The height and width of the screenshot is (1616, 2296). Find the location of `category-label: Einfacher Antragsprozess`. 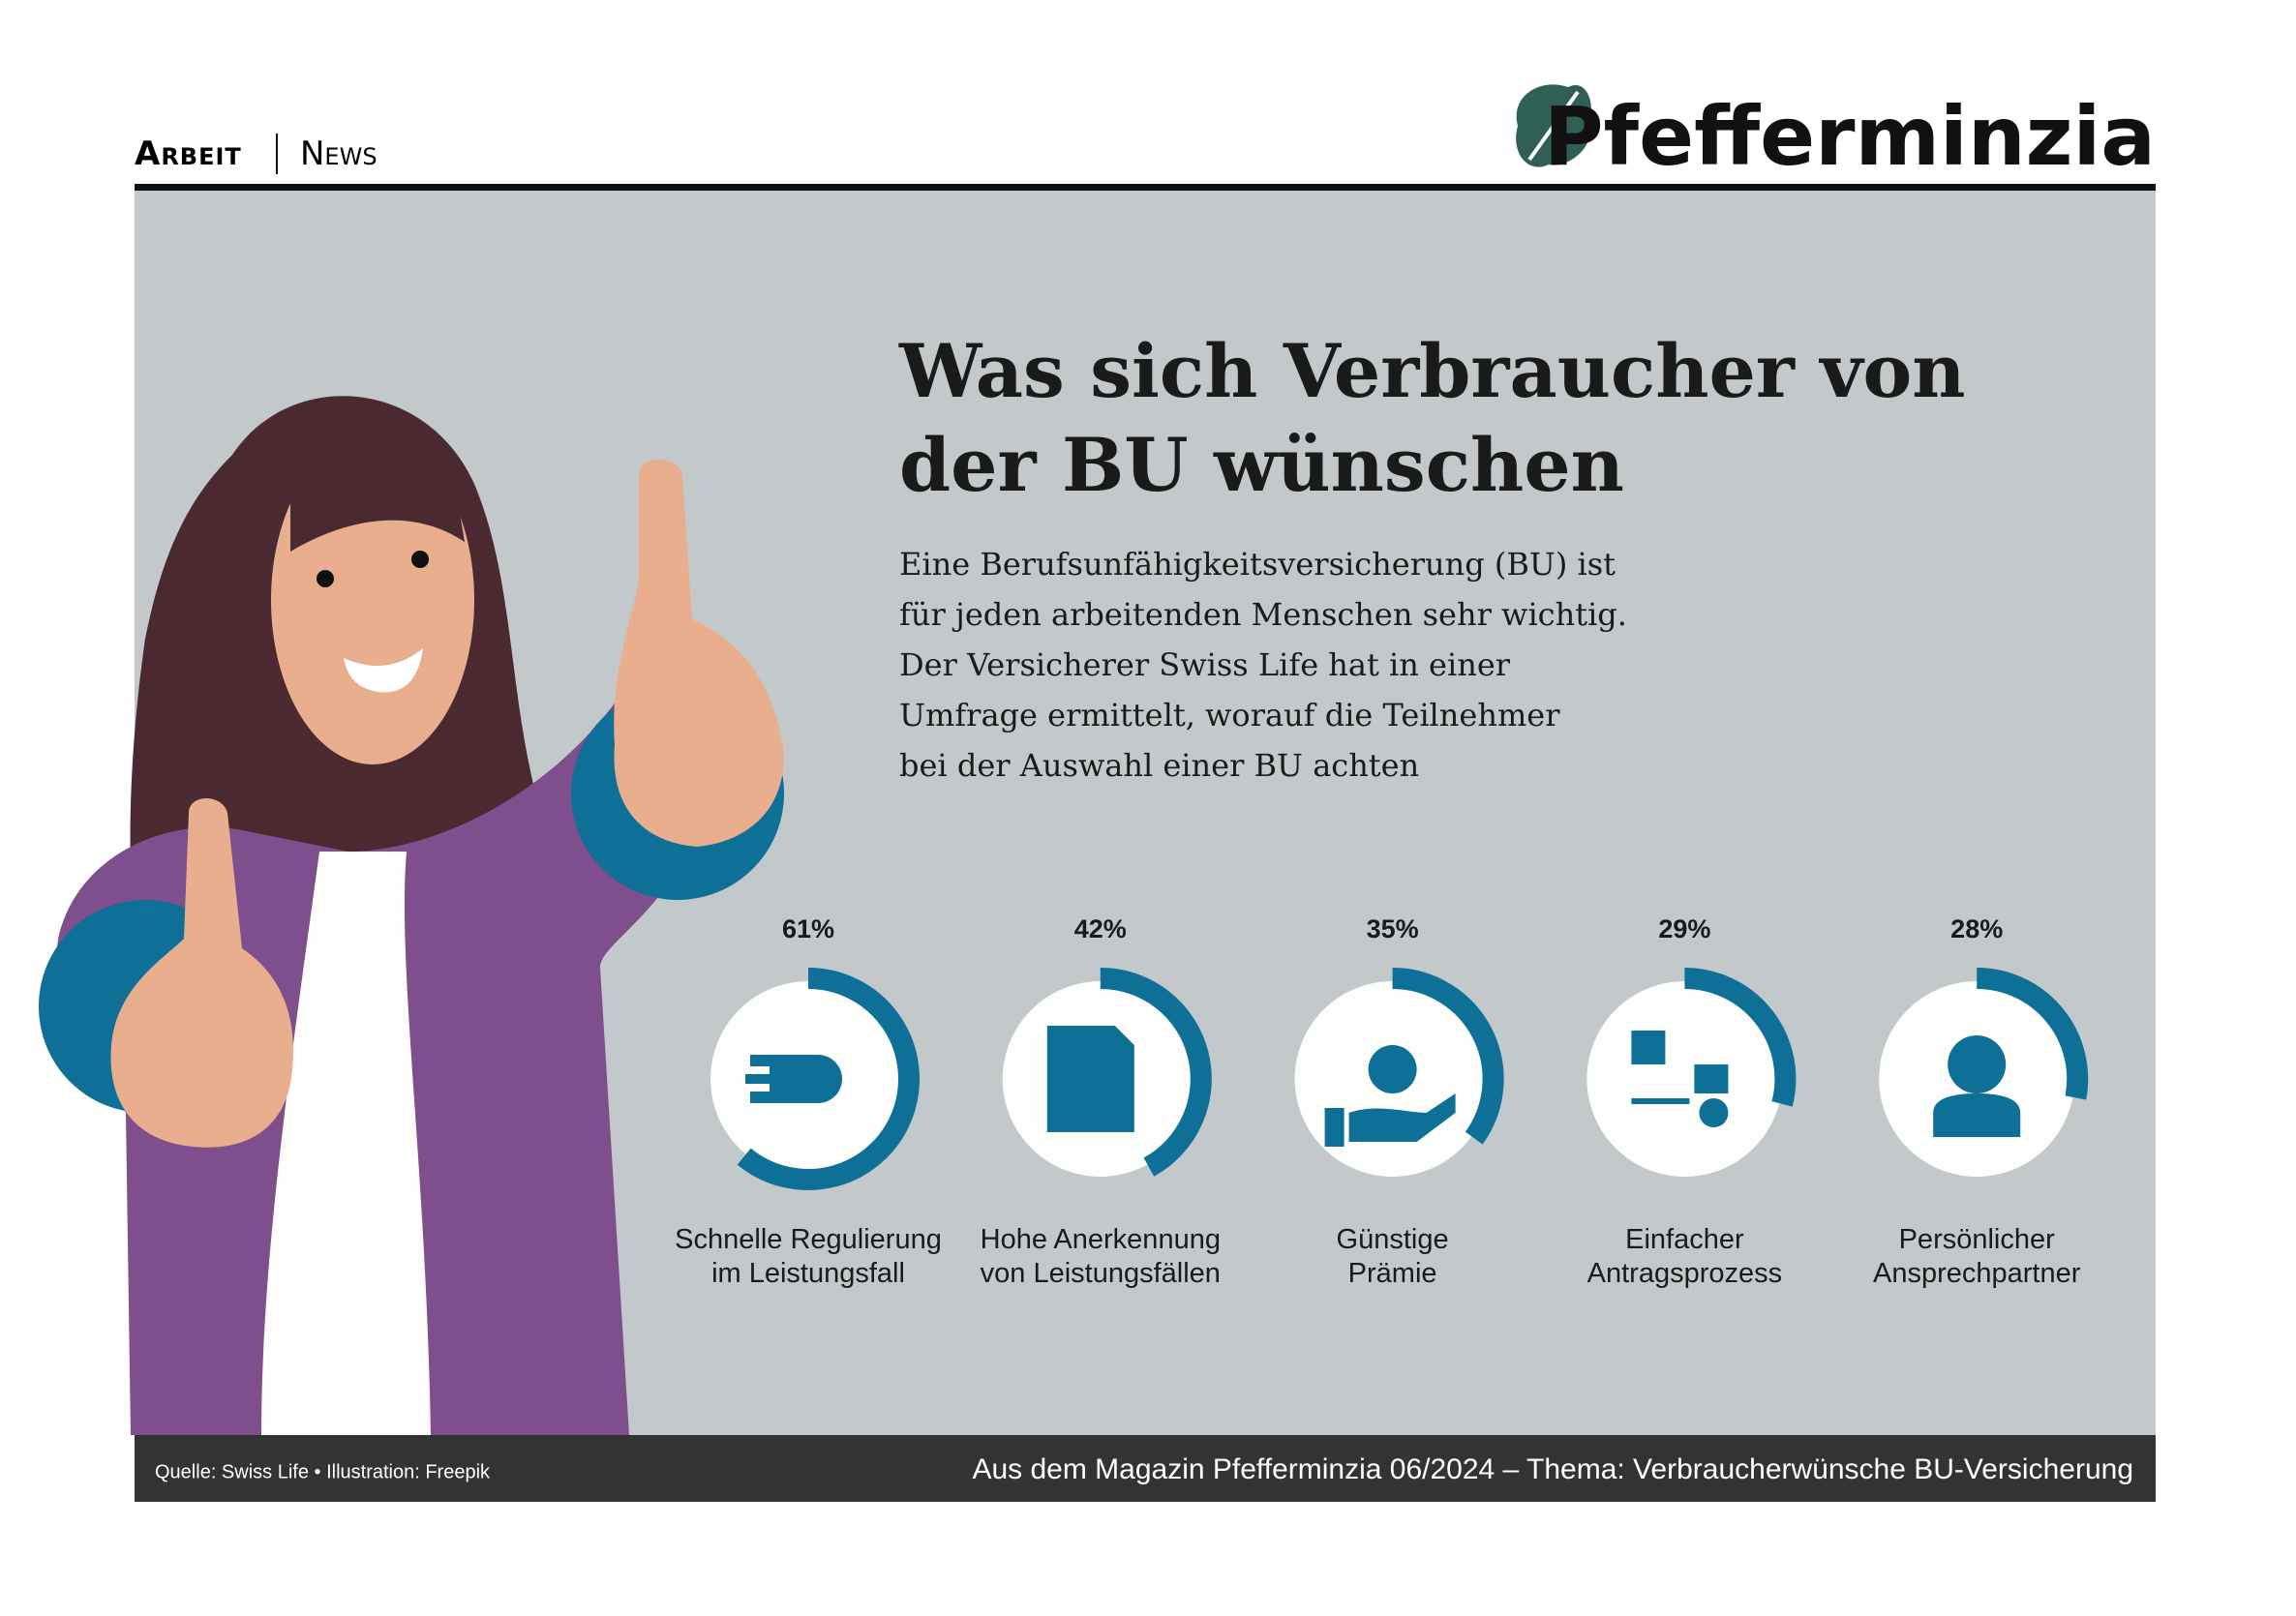

category-label: Einfacher Antragsprozess is located at coordinates (1684, 1256).